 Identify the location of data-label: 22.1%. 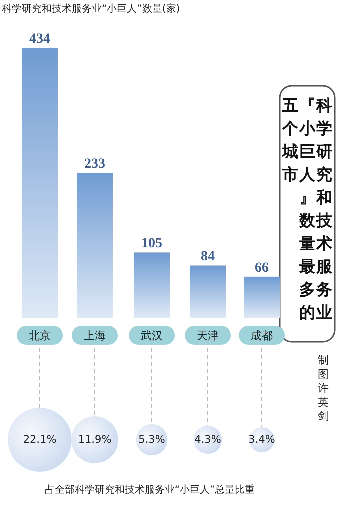
(40, 440).